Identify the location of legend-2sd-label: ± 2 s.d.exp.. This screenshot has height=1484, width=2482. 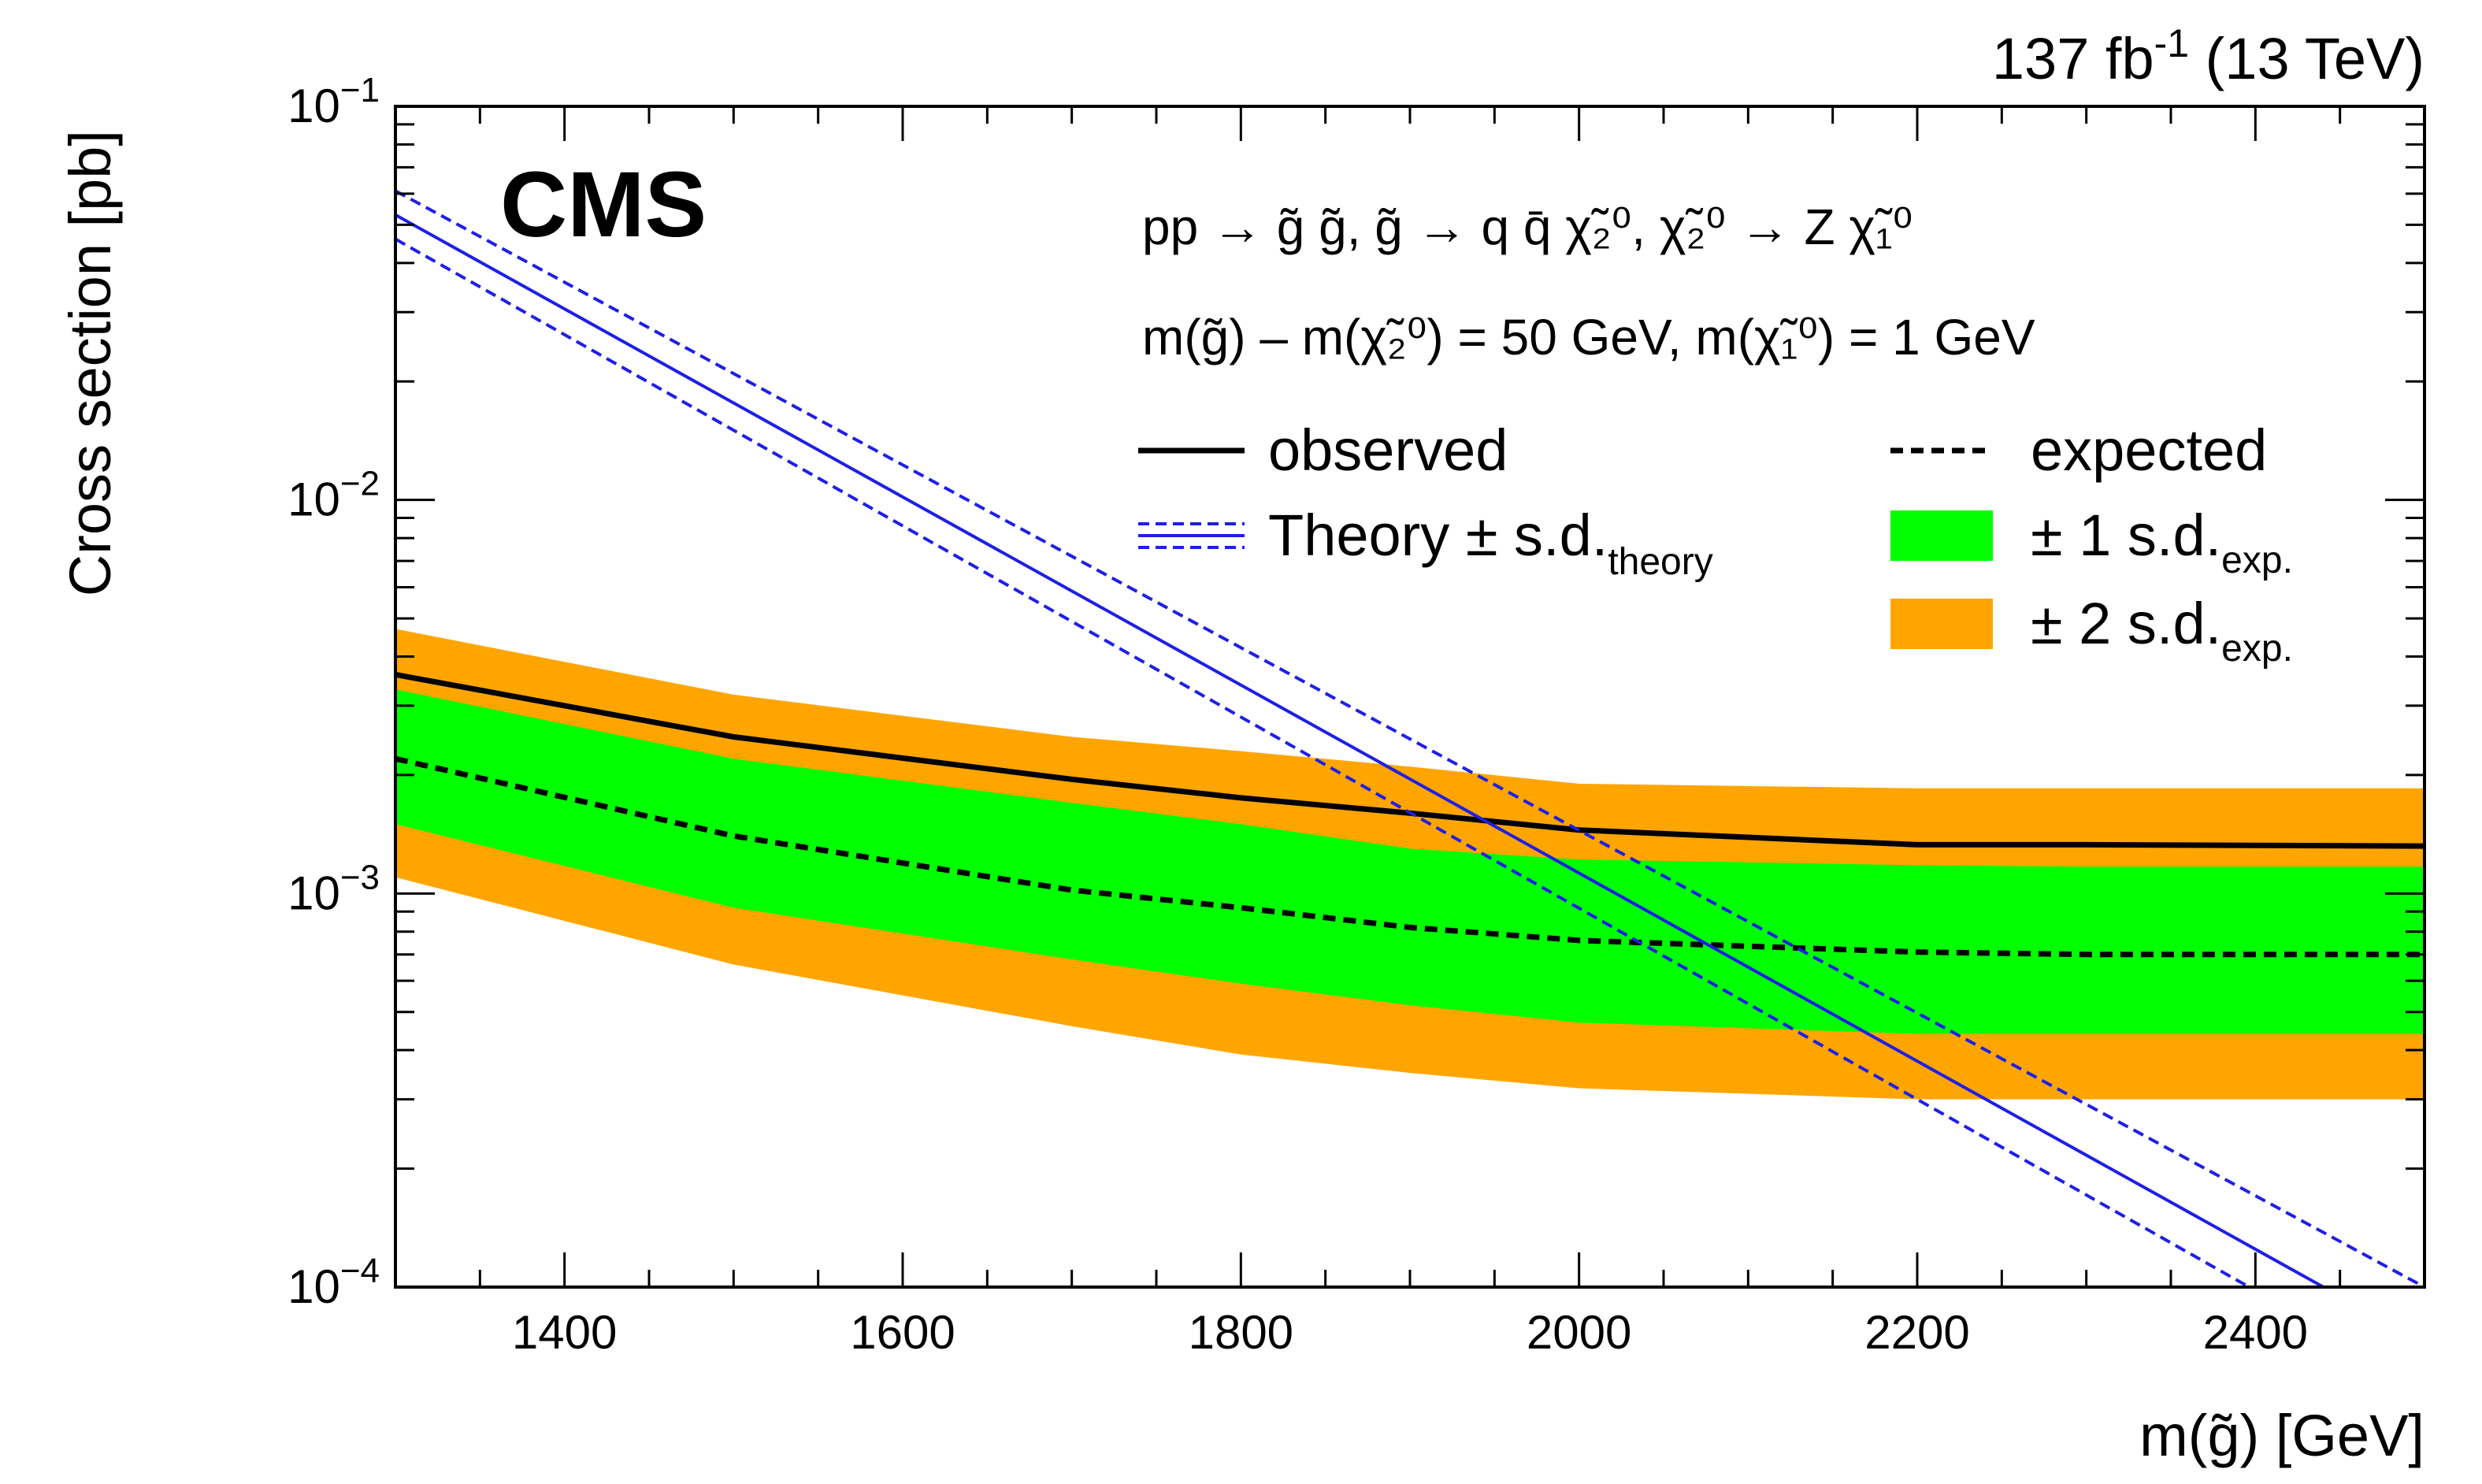
(2162, 631).